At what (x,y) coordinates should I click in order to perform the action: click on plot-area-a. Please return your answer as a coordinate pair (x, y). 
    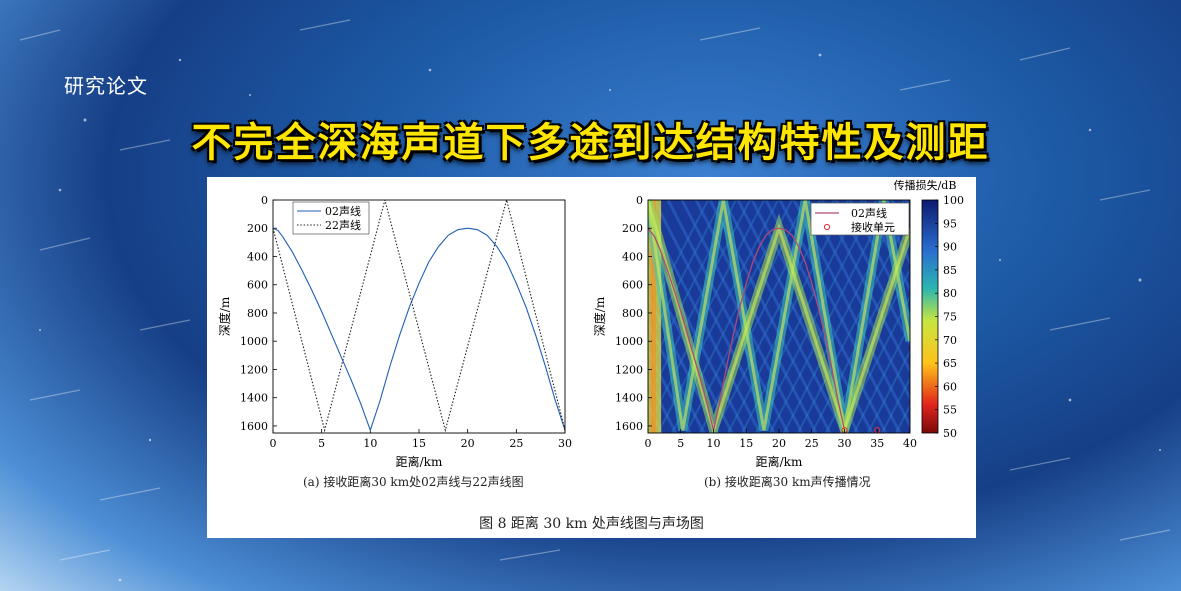
    Looking at the image, I should click on (419, 316).